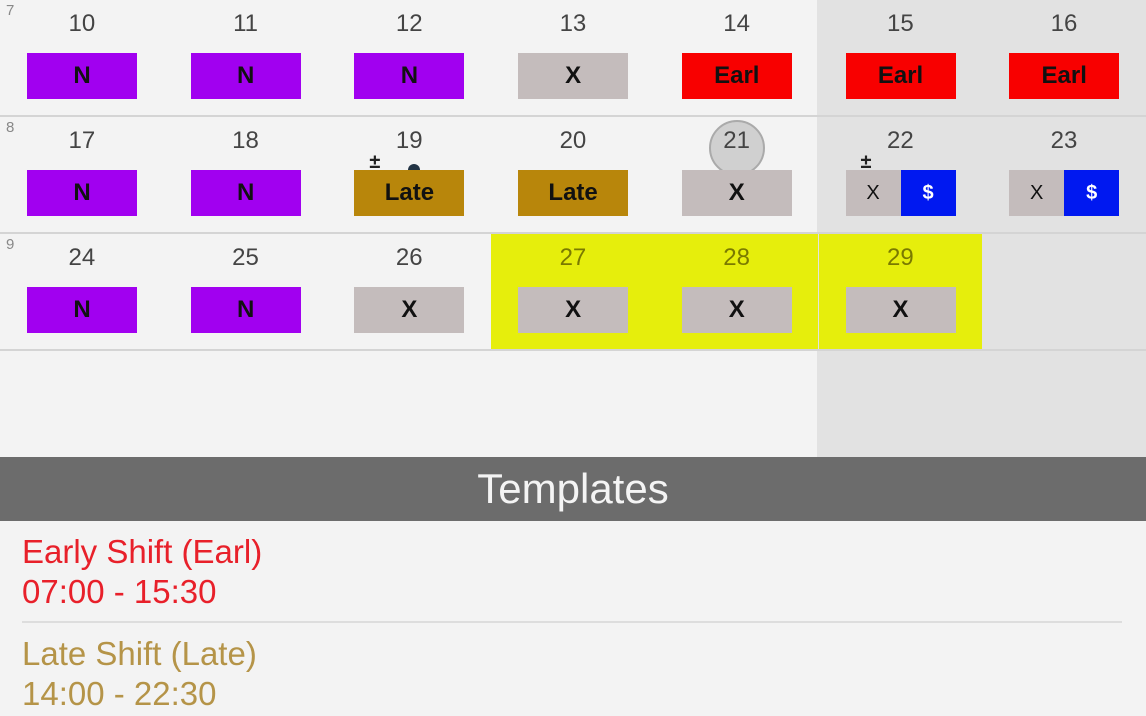  I want to click on day-cell: 11 N, so click(246, 57).